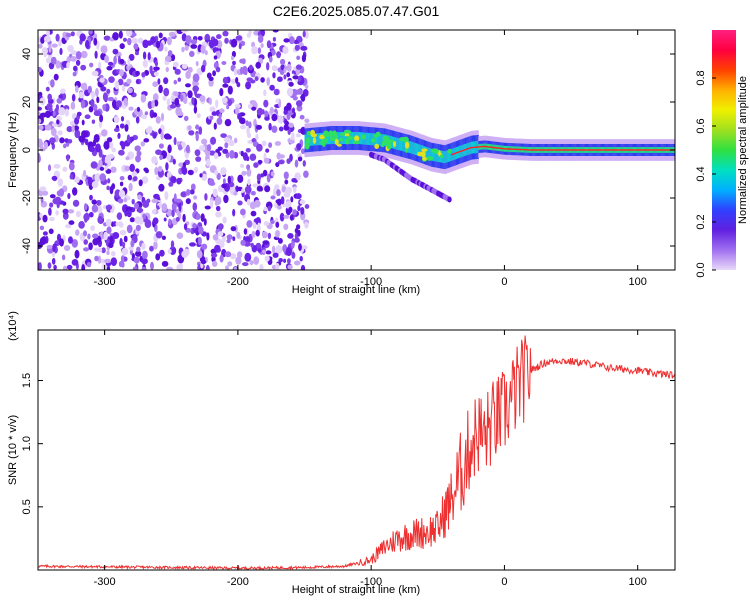 This screenshot has width=750, height=600. I want to click on snr-x-tick-label: 100, so click(638, 582).